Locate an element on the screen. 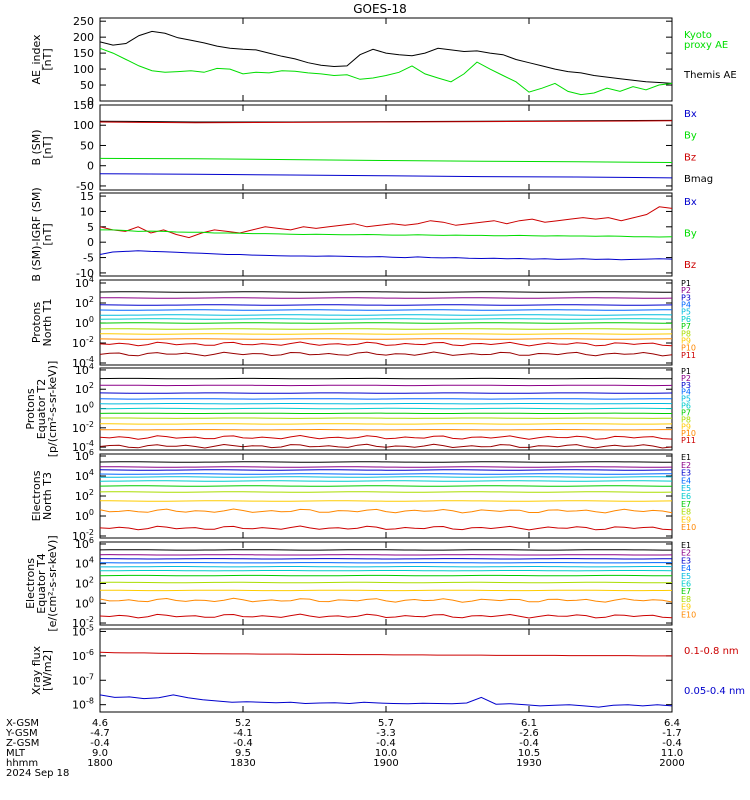  legend-entry: P3 is located at coordinates (686, 297).